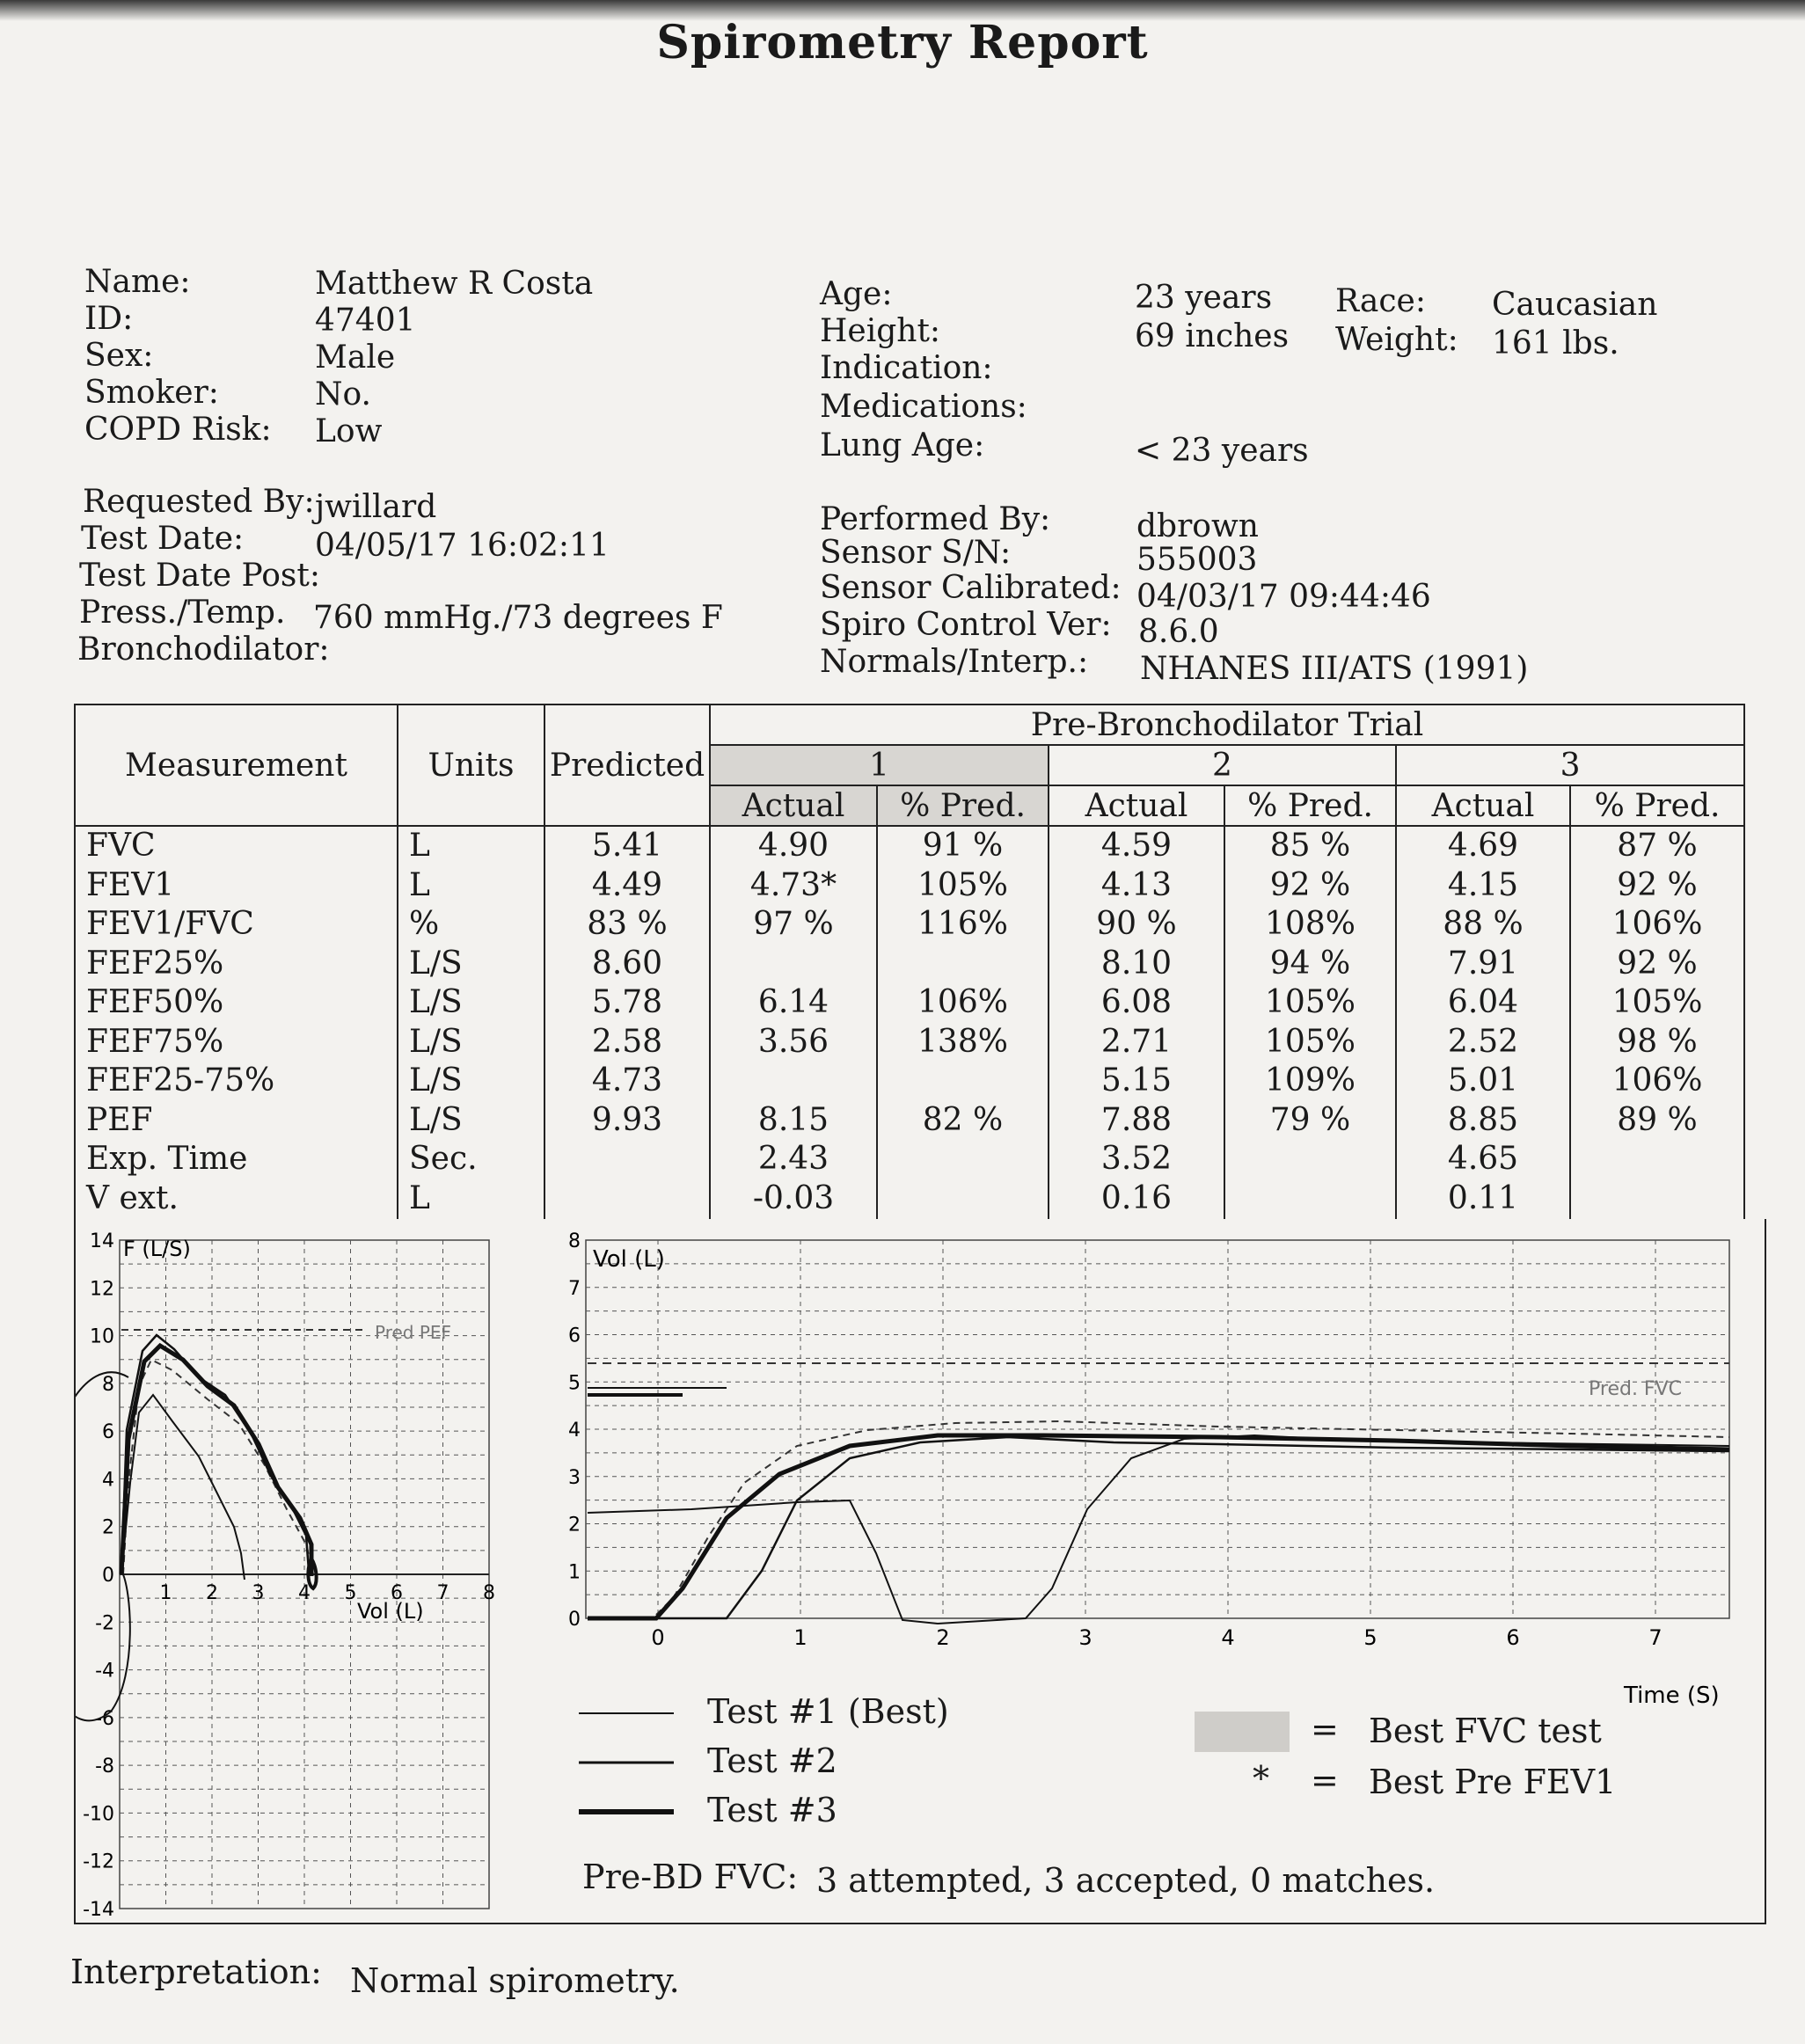 Image resolution: width=1805 pixels, height=2044 pixels. I want to click on age-label: Age:, so click(856, 294).